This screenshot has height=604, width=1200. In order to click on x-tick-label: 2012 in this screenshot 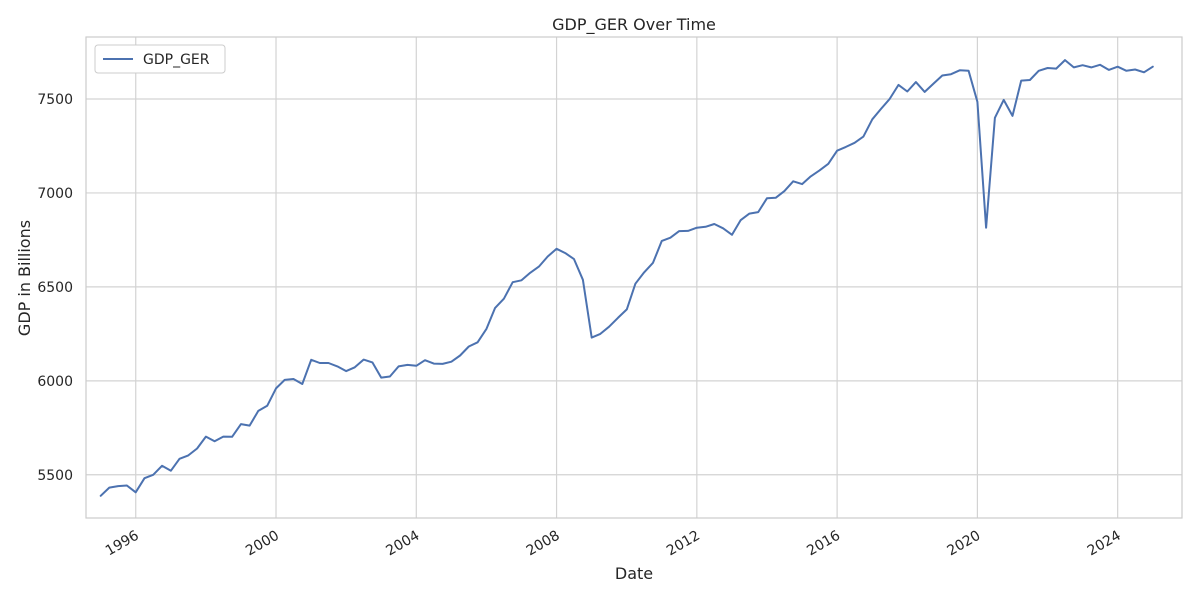, I will do `click(683, 544)`.